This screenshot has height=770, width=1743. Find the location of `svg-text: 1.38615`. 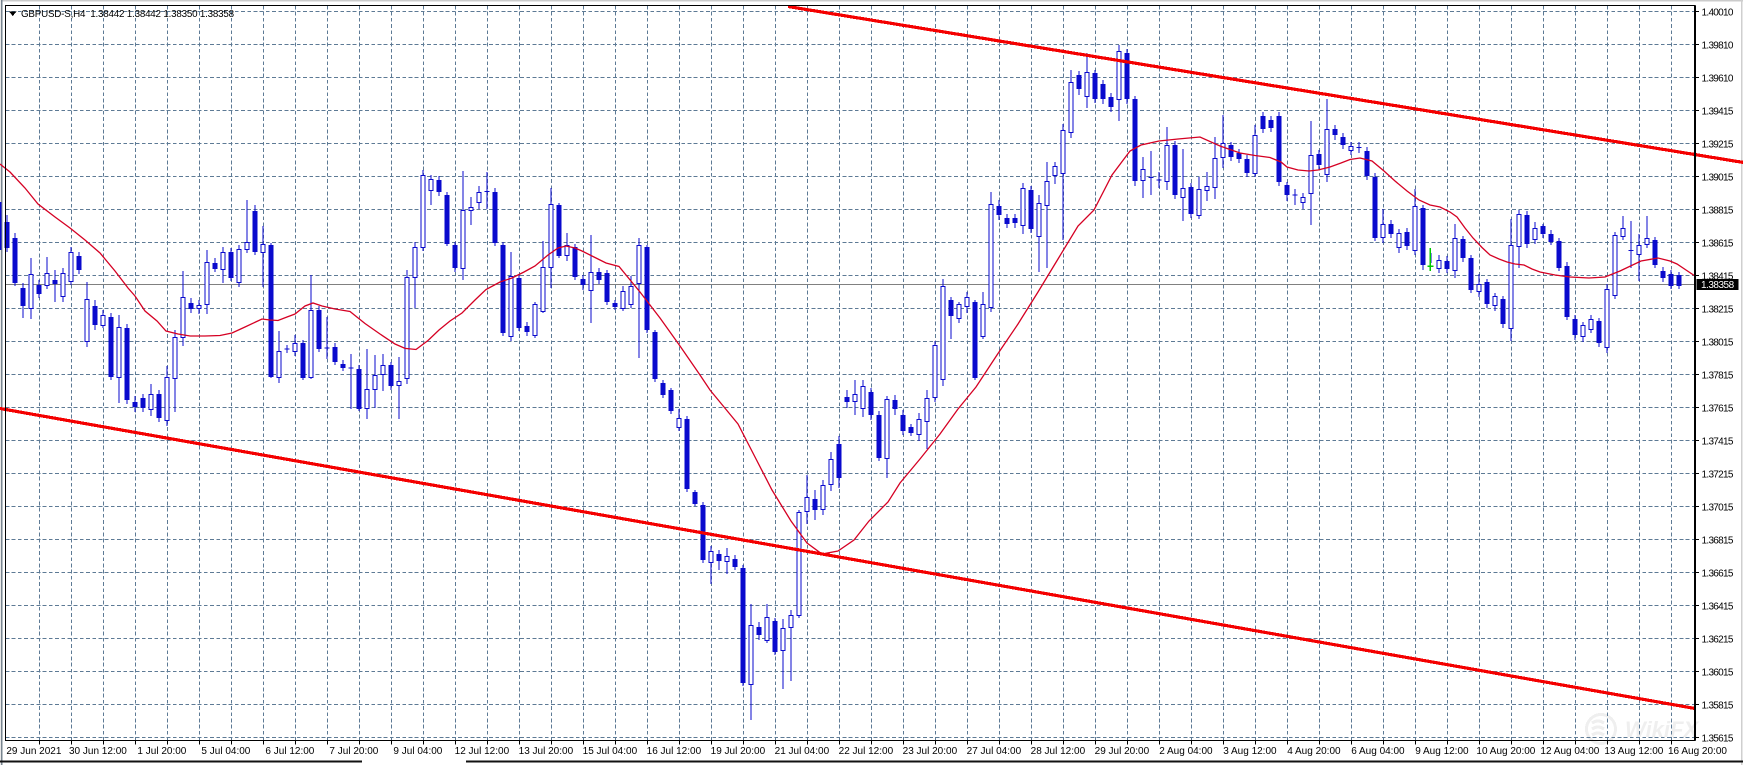

svg-text: 1.38615 is located at coordinates (1718, 244).